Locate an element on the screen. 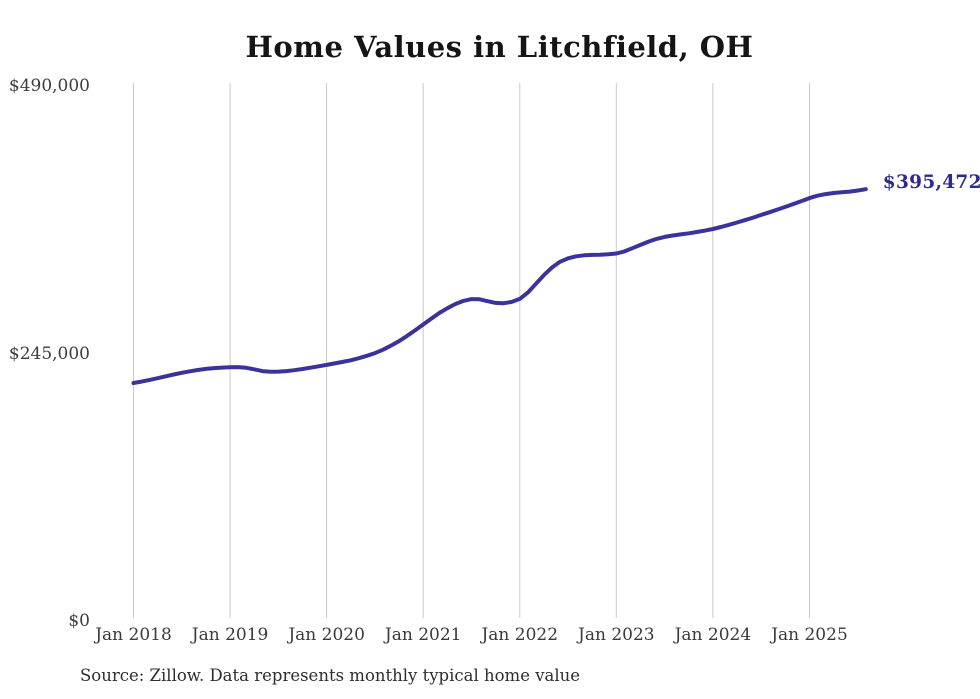 This screenshot has height=699, width=980. chart-title: Home Values in Litchfield, OH is located at coordinates (499, 47).